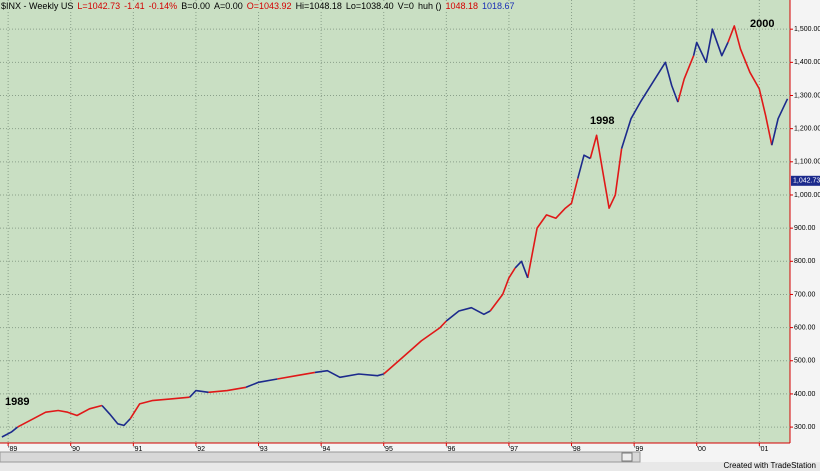 This screenshot has height=471, width=820. What do you see at coordinates (513, 449) in the screenshot?
I see `x-tick-label: '97` at bounding box center [513, 449].